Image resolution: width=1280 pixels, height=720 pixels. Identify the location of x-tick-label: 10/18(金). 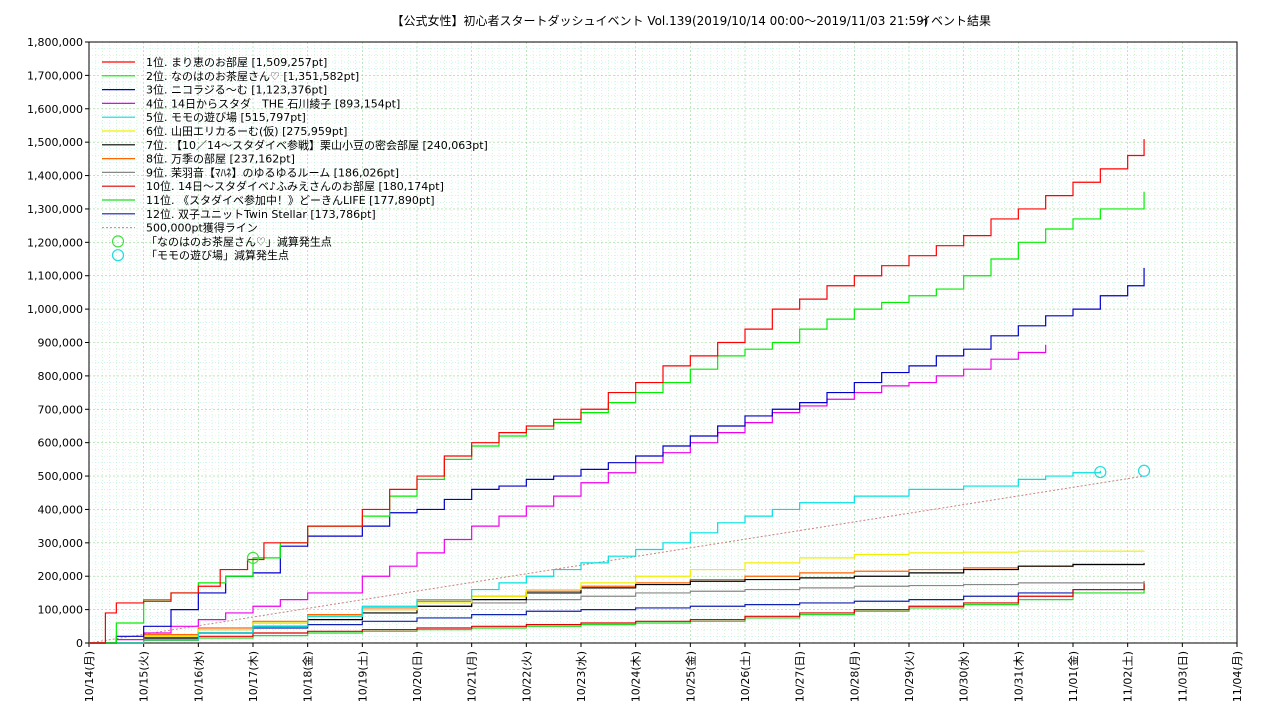
(308, 676).